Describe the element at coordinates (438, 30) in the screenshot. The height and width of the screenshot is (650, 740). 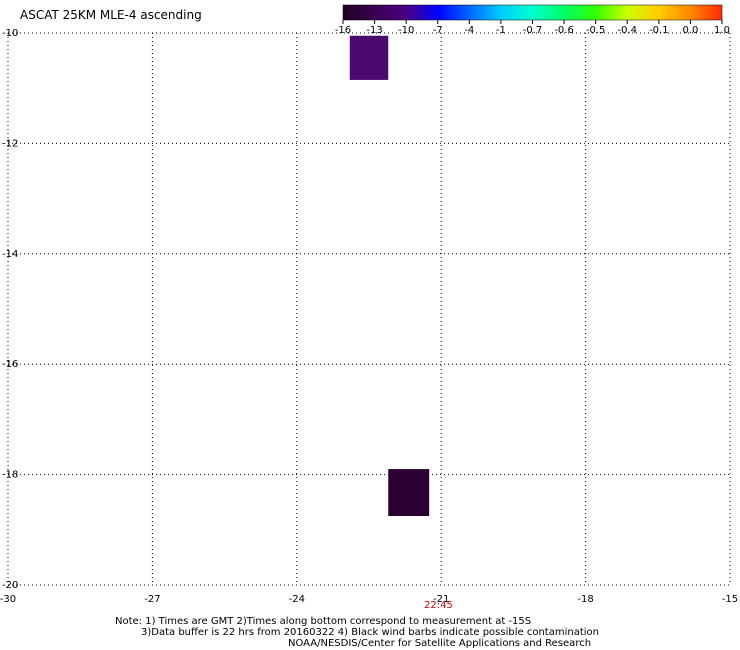
I see `colorbar-tick-label: -7` at that location.